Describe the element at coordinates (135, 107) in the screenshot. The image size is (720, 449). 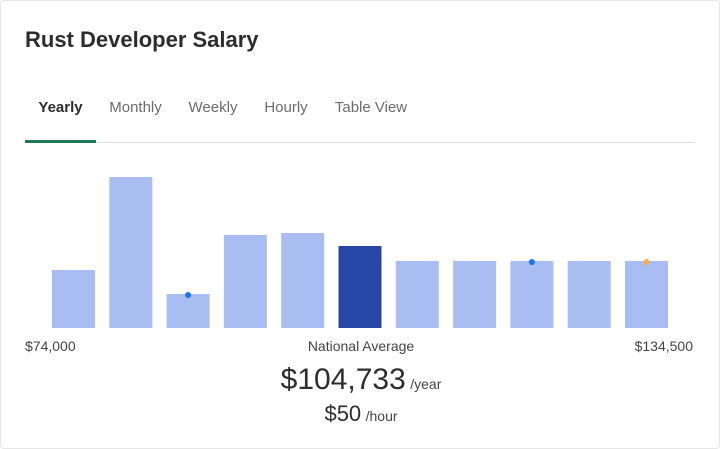
I see `tab-monthly: Monthly` at that location.